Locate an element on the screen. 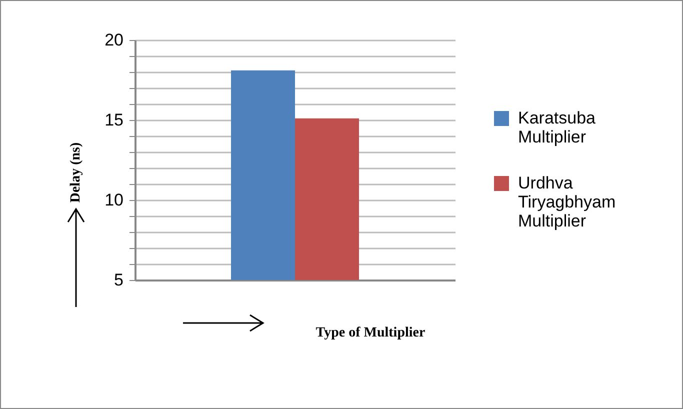 Image resolution: width=683 pixels, height=409 pixels. y-axis-title: Delay (ns) is located at coordinates (76, 172).